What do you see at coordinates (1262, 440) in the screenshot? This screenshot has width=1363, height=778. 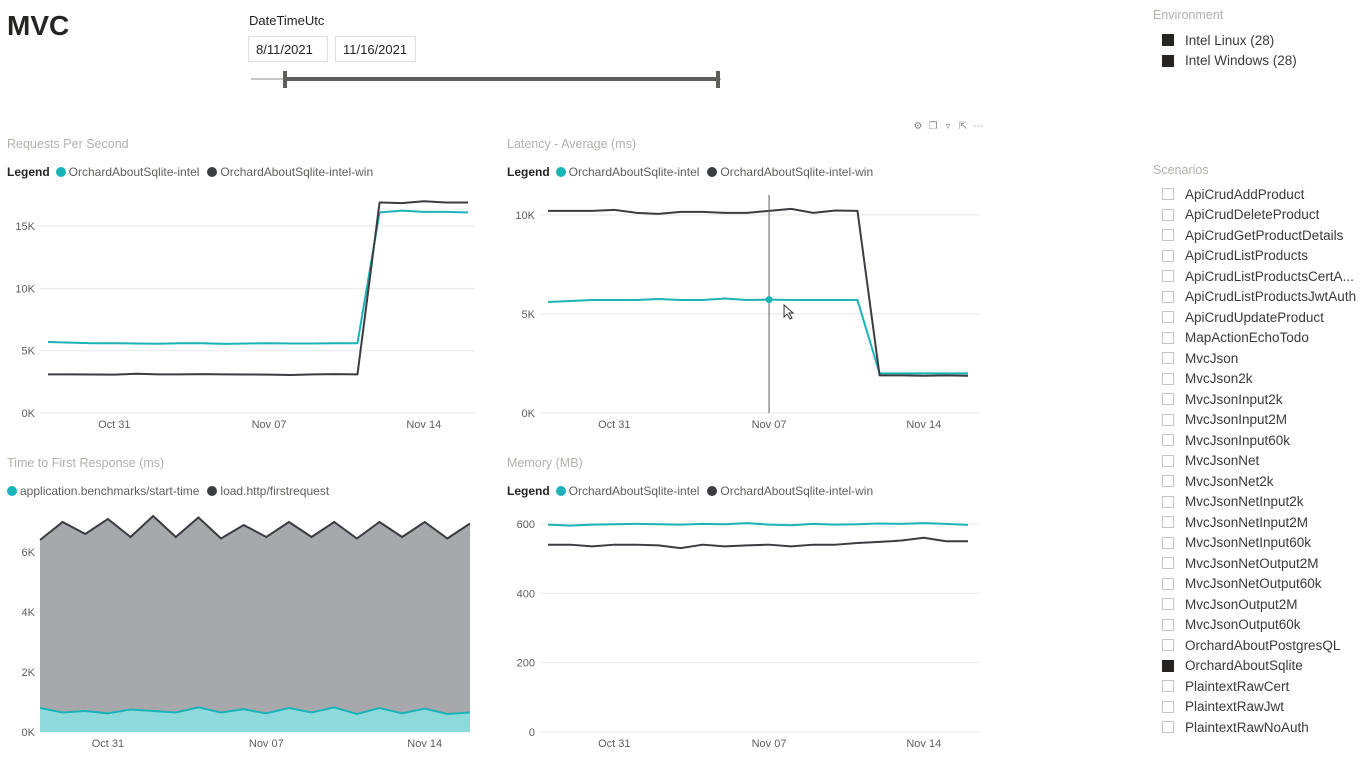 I see `scenario-item: MvcJsonInput60k` at bounding box center [1262, 440].